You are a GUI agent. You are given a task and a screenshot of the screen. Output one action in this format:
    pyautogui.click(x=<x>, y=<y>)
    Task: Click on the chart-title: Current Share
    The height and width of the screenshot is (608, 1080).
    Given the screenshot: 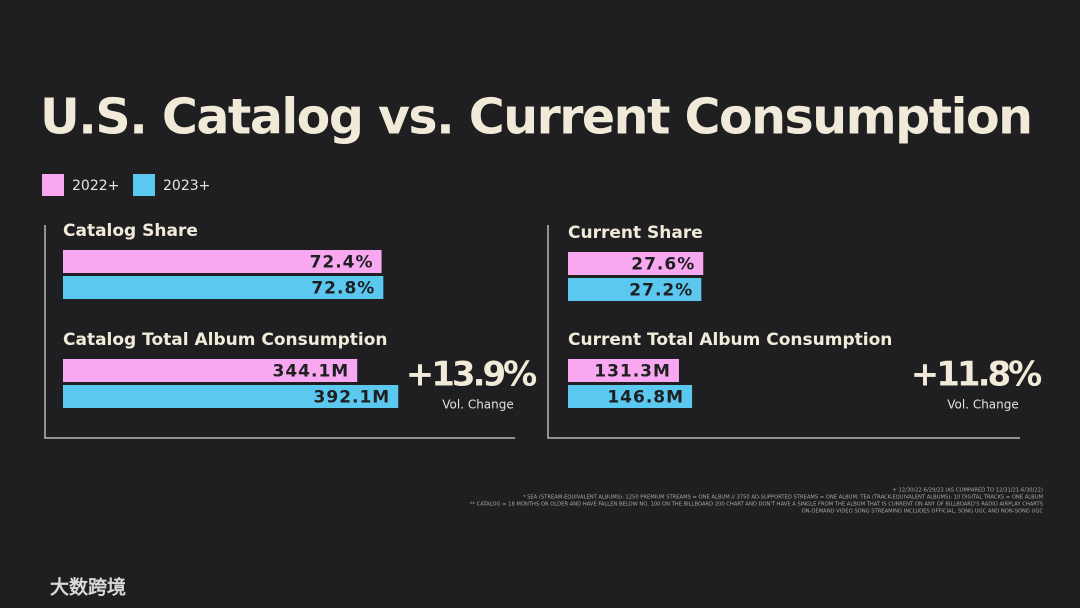 What is the action you would take?
    pyautogui.click(x=635, y=233)
    